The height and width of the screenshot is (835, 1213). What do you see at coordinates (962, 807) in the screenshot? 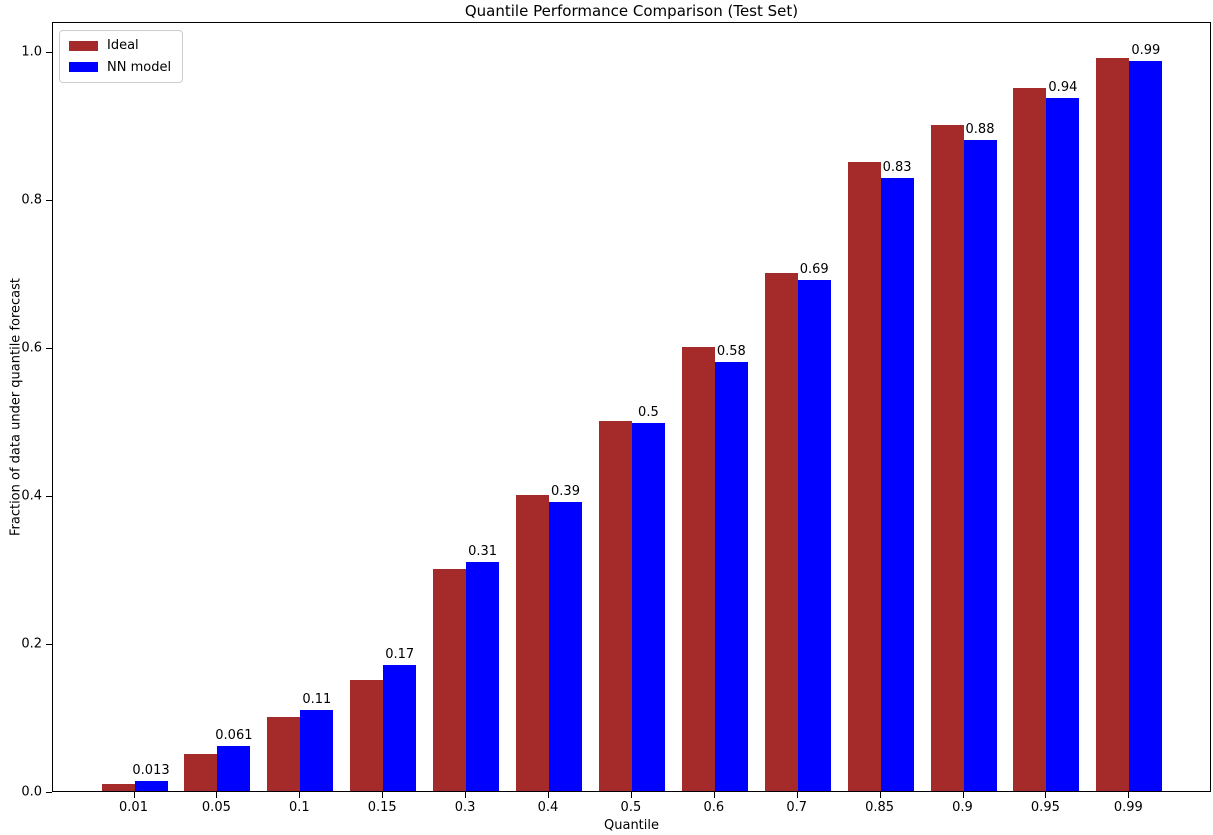
I see `x-tick-label: 0.9` at bounding box center [962, 807].